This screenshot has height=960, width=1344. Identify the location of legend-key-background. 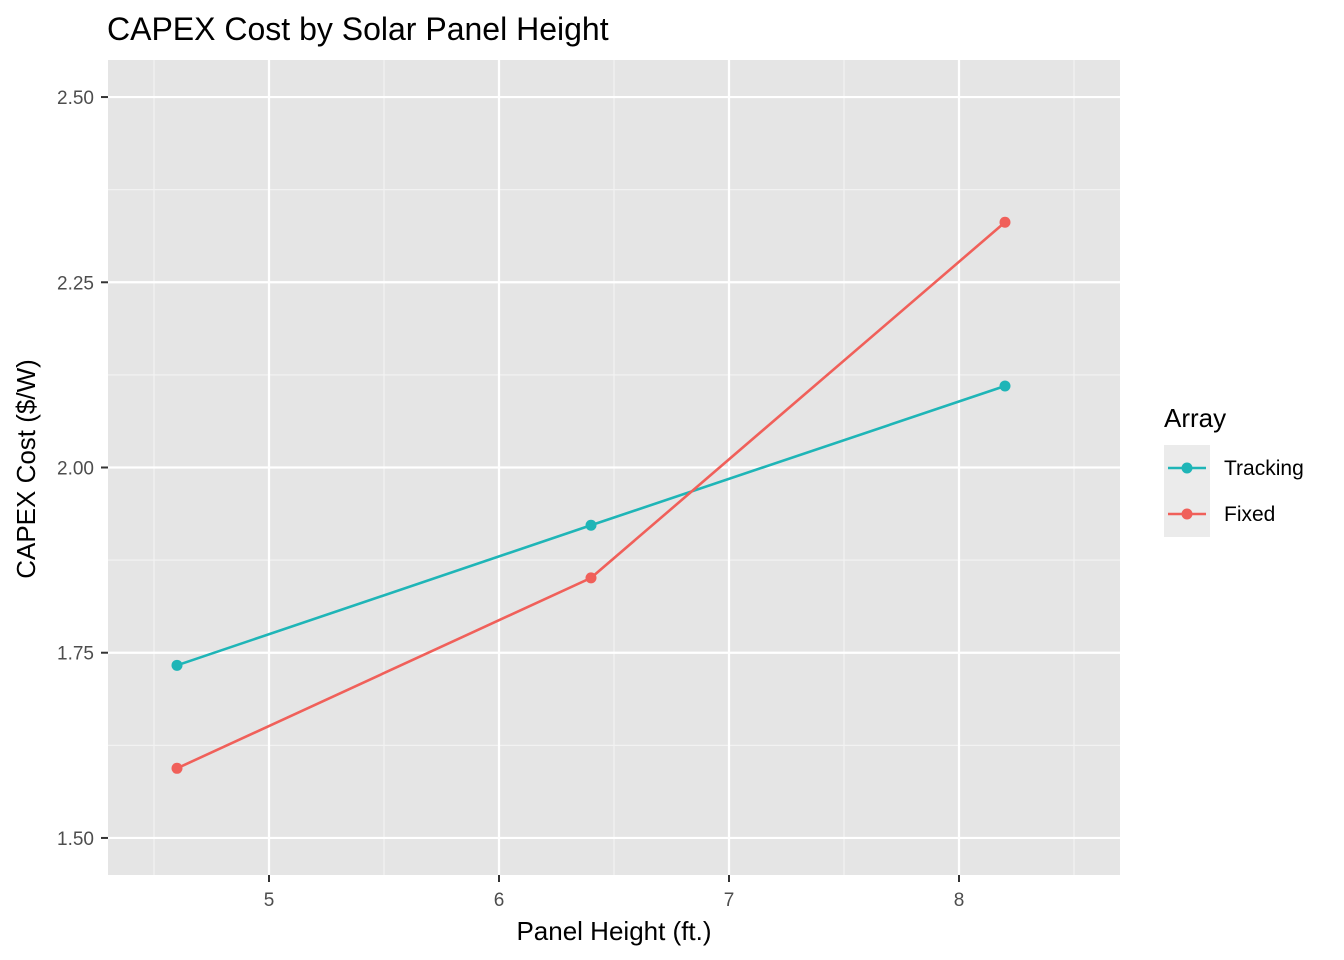
(1187, 491).